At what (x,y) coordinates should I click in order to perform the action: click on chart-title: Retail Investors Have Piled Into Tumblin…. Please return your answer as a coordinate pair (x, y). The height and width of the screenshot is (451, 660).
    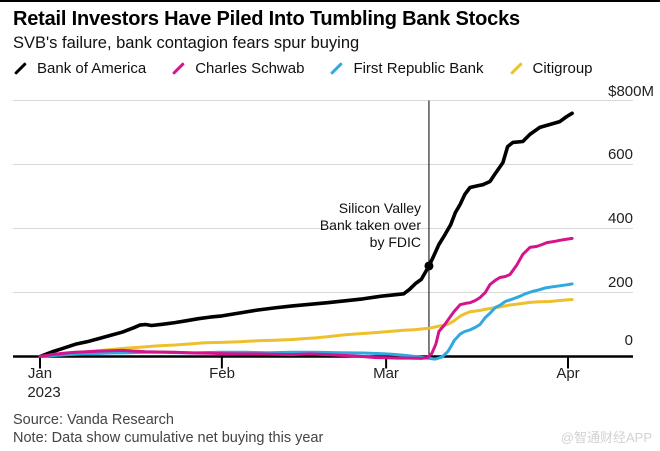
    Looking at the image, I should click on (266, 19).